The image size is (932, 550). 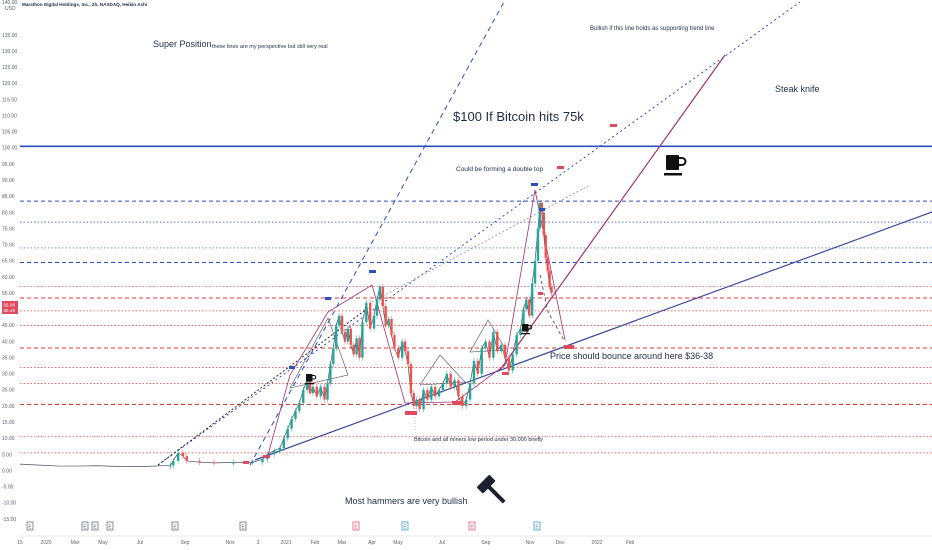 What do you see at coordinates (8, 423) in the screenshot?
I see `y-tick-label: 15.00` at bounding box center [8, 423].